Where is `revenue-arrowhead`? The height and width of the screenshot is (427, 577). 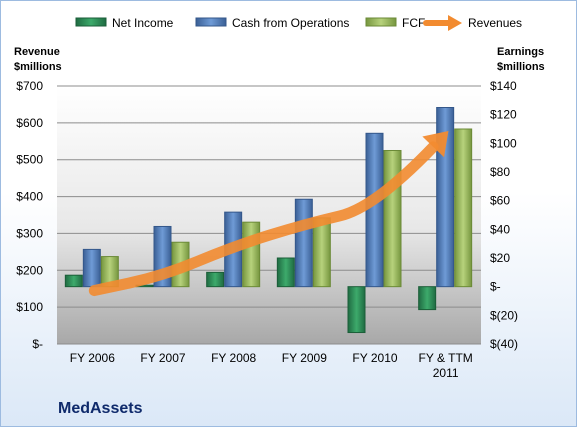
revenue-arrowhead is located at coordinates (435, 144).